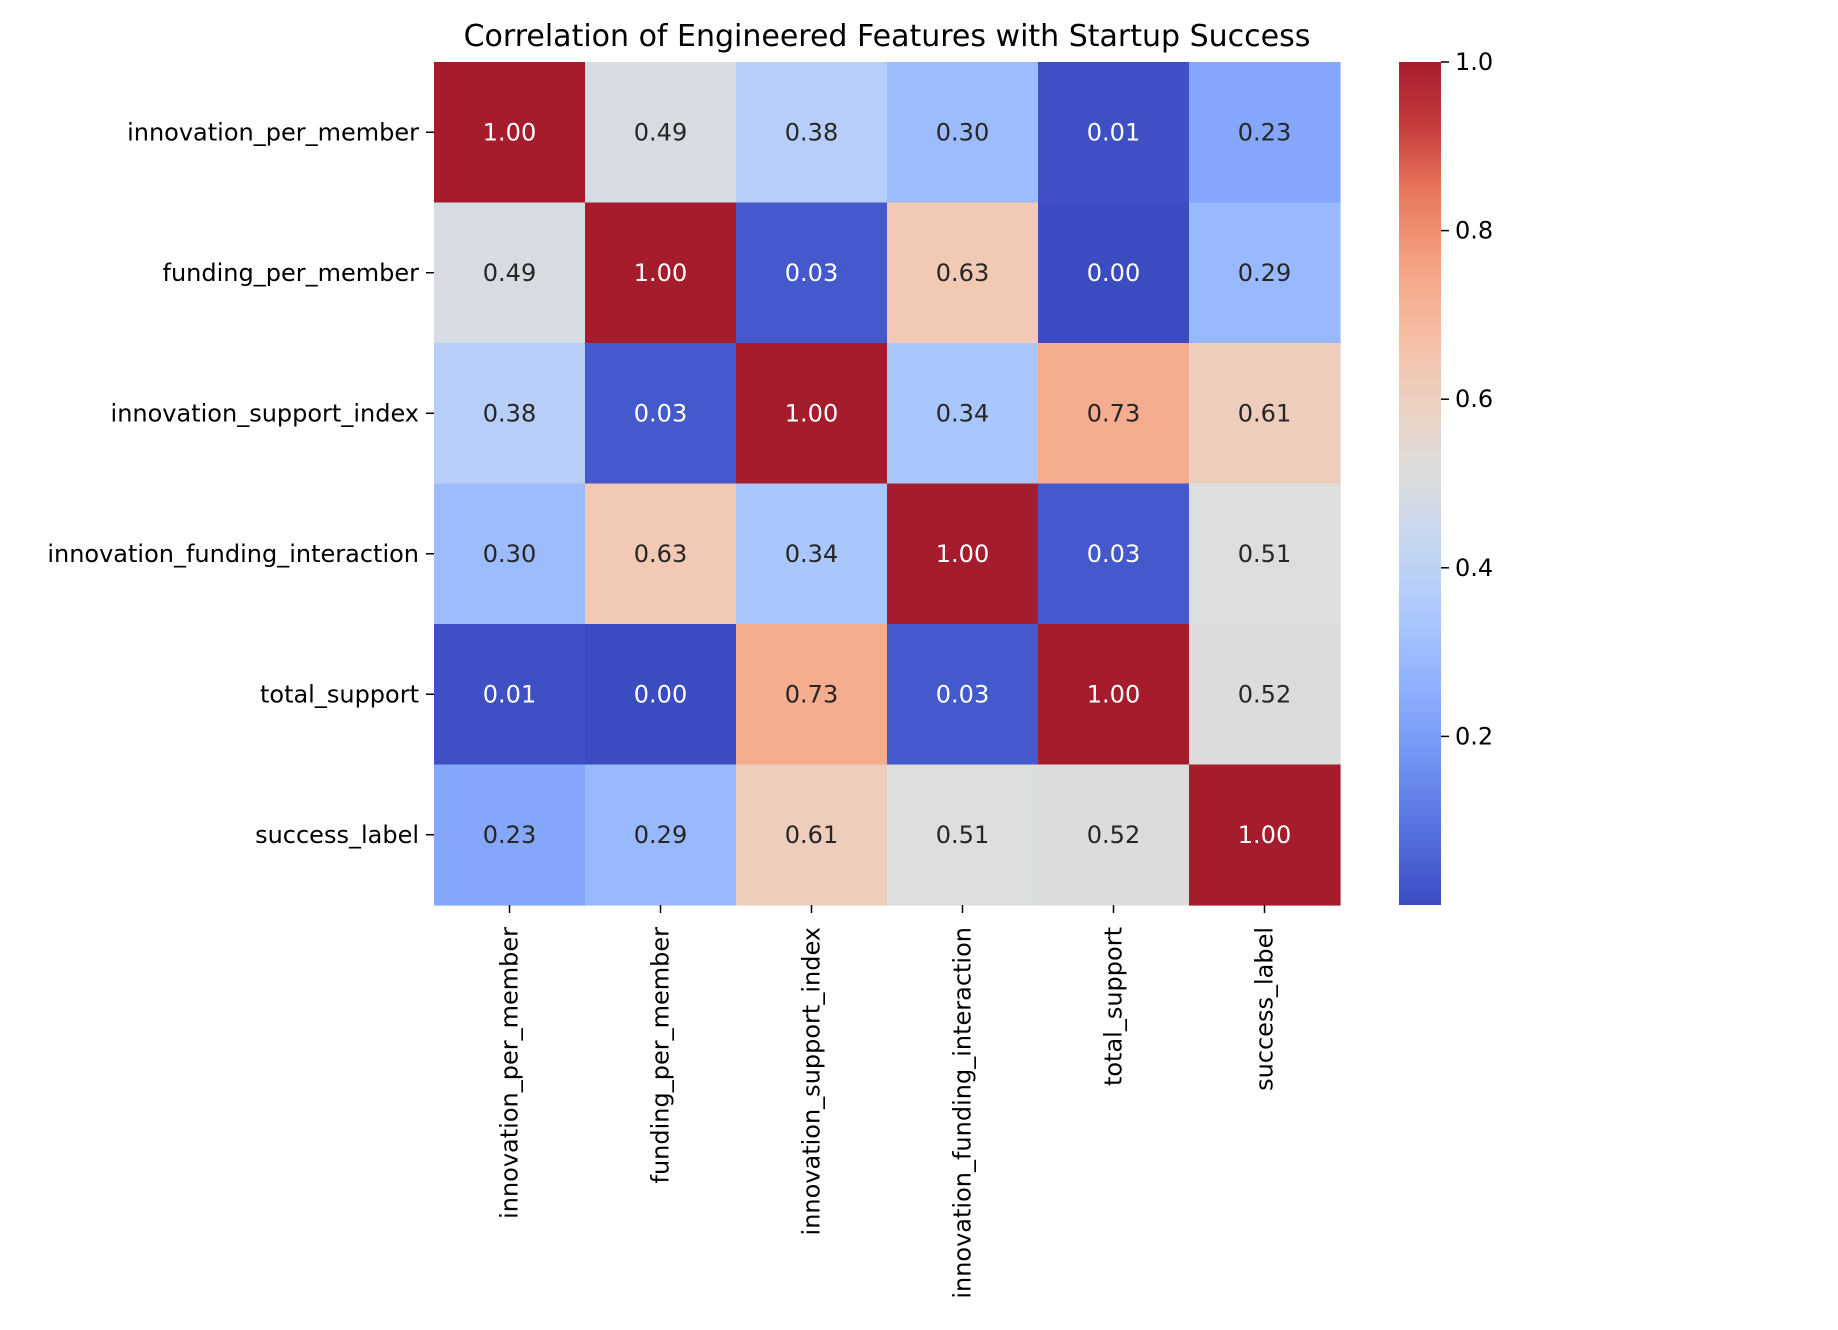  I want to click on column-label: success_label, so click(1265, 1009).